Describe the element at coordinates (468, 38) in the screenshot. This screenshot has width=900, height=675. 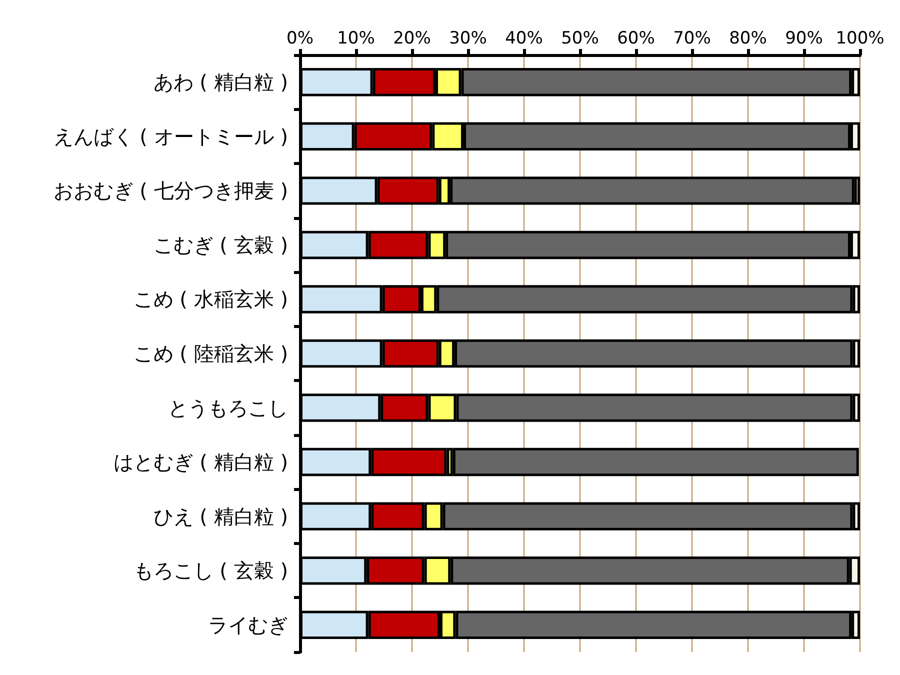
I see `x-tick-label: 30%` at that location.